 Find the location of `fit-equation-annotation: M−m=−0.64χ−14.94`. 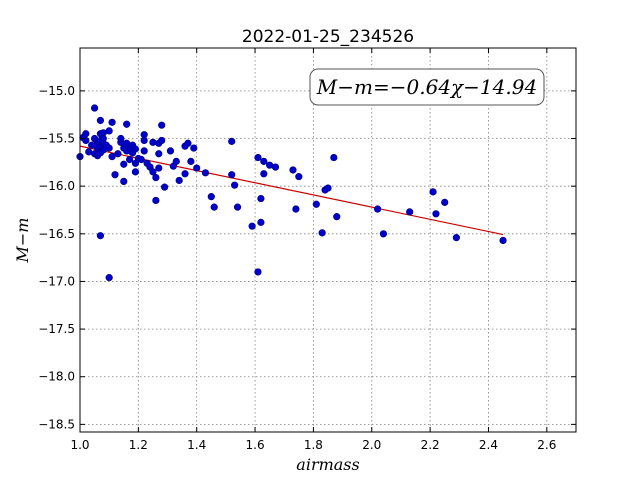

fit-equation-annotation: M−m=−0.64χ−14.94 is located at coordinates (427, 87).